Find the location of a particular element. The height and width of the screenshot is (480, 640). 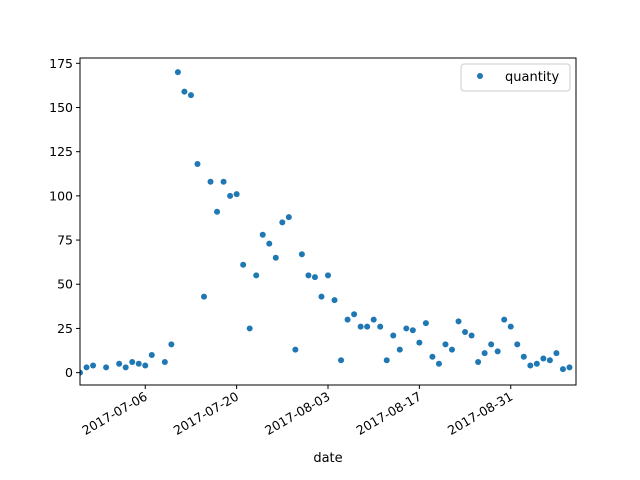

y-tick-label: 0 is located at coordinates (69, 372).